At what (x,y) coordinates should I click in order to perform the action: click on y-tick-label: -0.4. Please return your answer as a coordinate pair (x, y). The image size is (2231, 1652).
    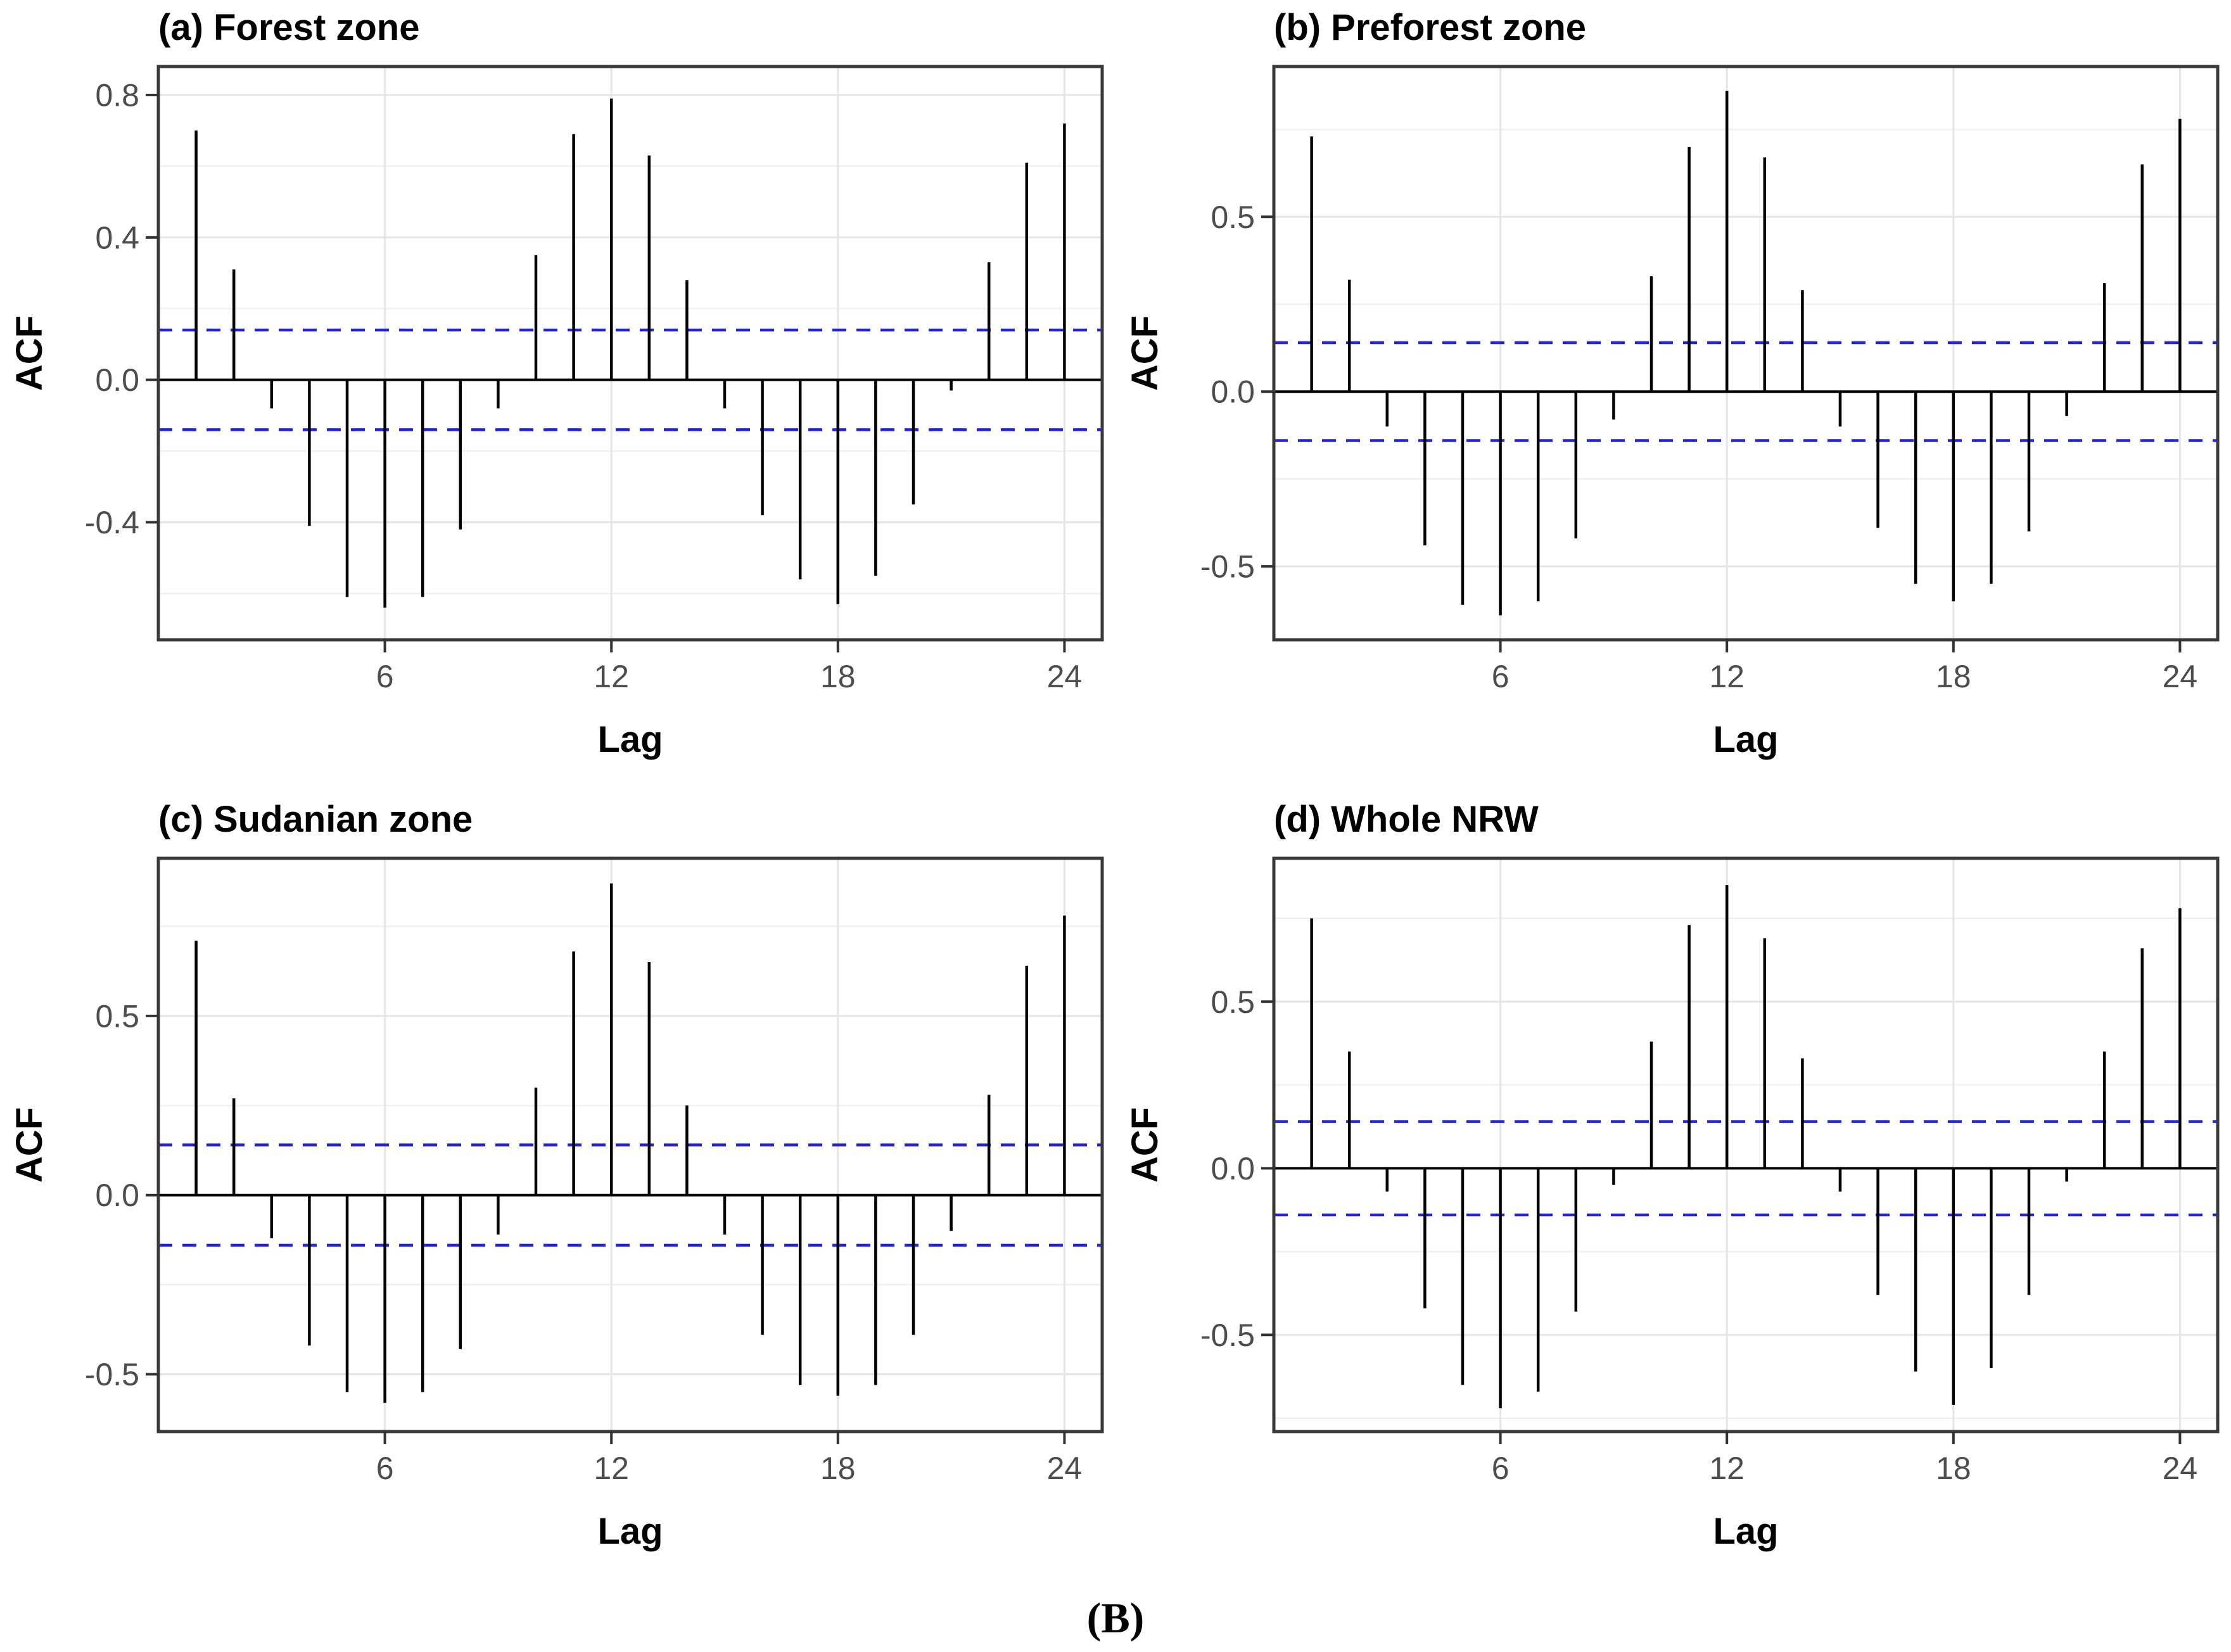
    Looking at the image, I should click on (112, 522).